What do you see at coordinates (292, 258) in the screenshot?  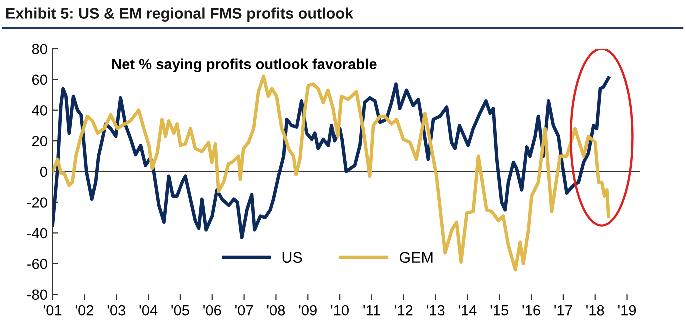 I see `legend-label: US` at bounding box center [292, 258].